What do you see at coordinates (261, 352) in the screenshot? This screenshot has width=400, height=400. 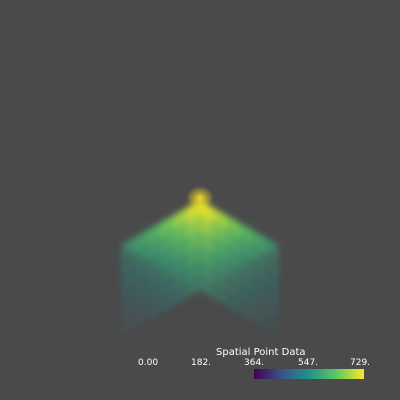 I see `colorbar-title: Spatial Point Data` at bounding box center [261, 352].